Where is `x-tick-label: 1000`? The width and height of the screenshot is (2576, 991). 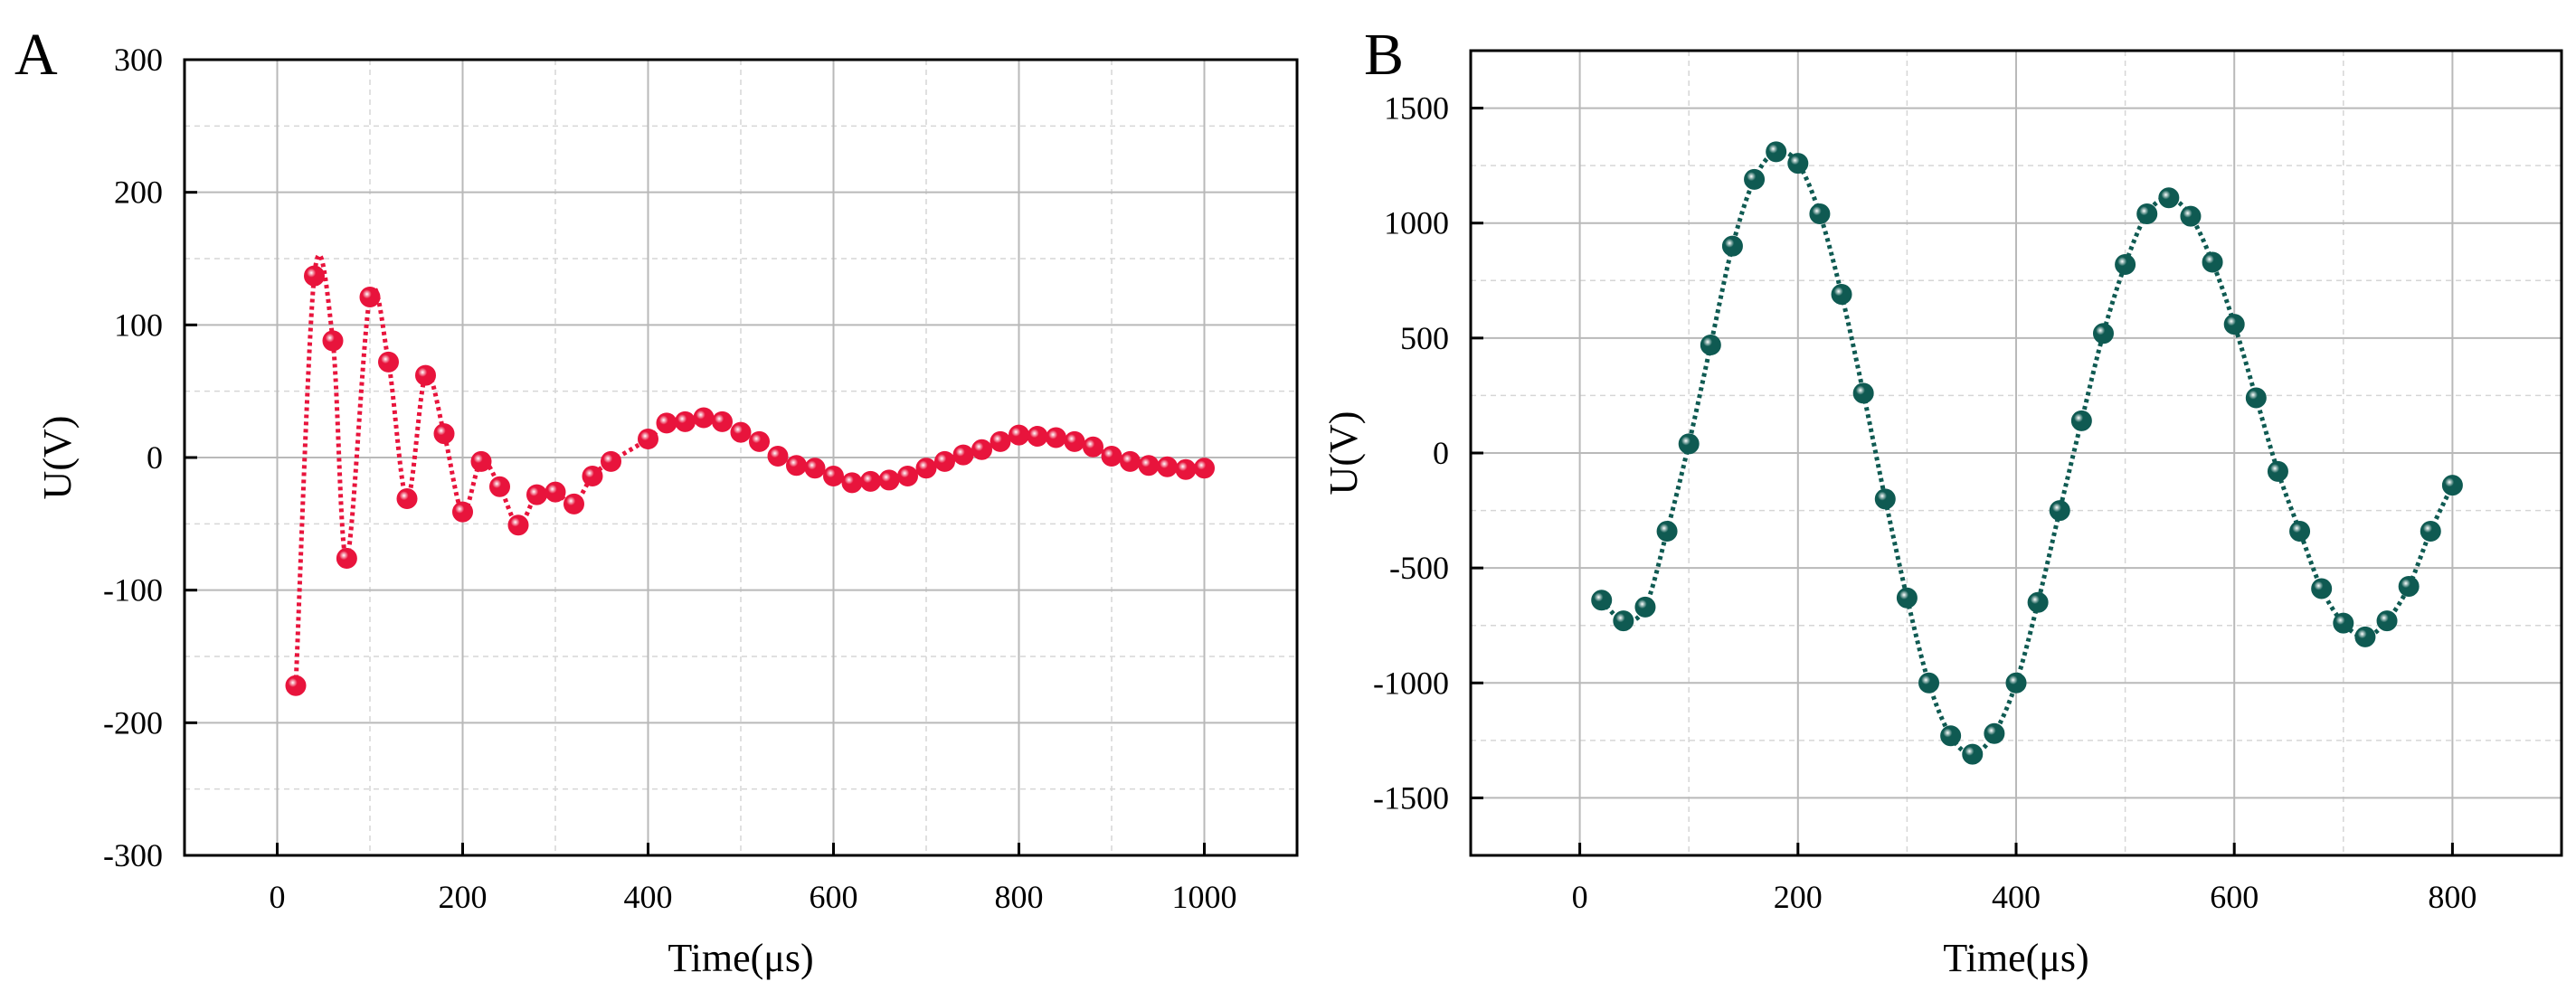
x-tick-label: 1000 is located at coordinates (1204, 897).